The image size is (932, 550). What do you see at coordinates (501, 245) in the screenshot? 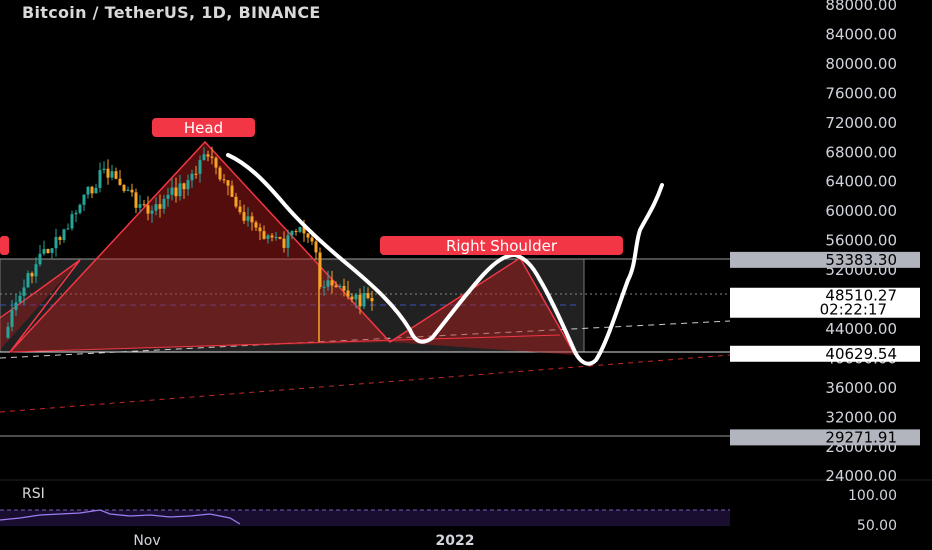
I see `right-shoulder-label: Right Shoulder` at bounding box center [501, 245].